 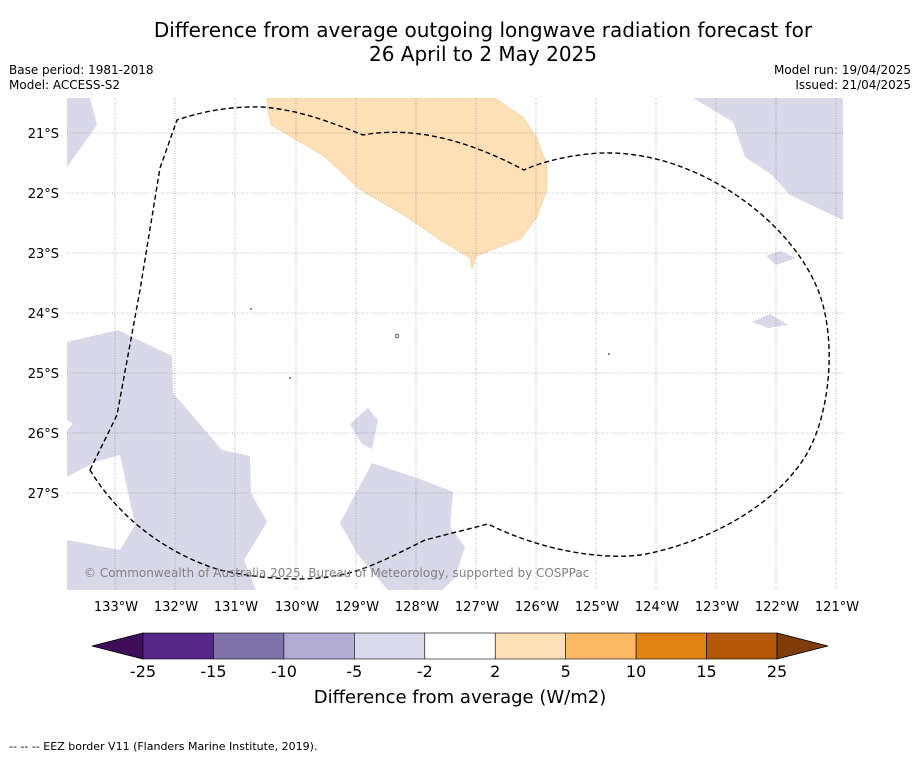 What do you see at coordinates (768, 159) in the screenshot?
I see `anomaly-region-ne` at bounding box center [768, 159].